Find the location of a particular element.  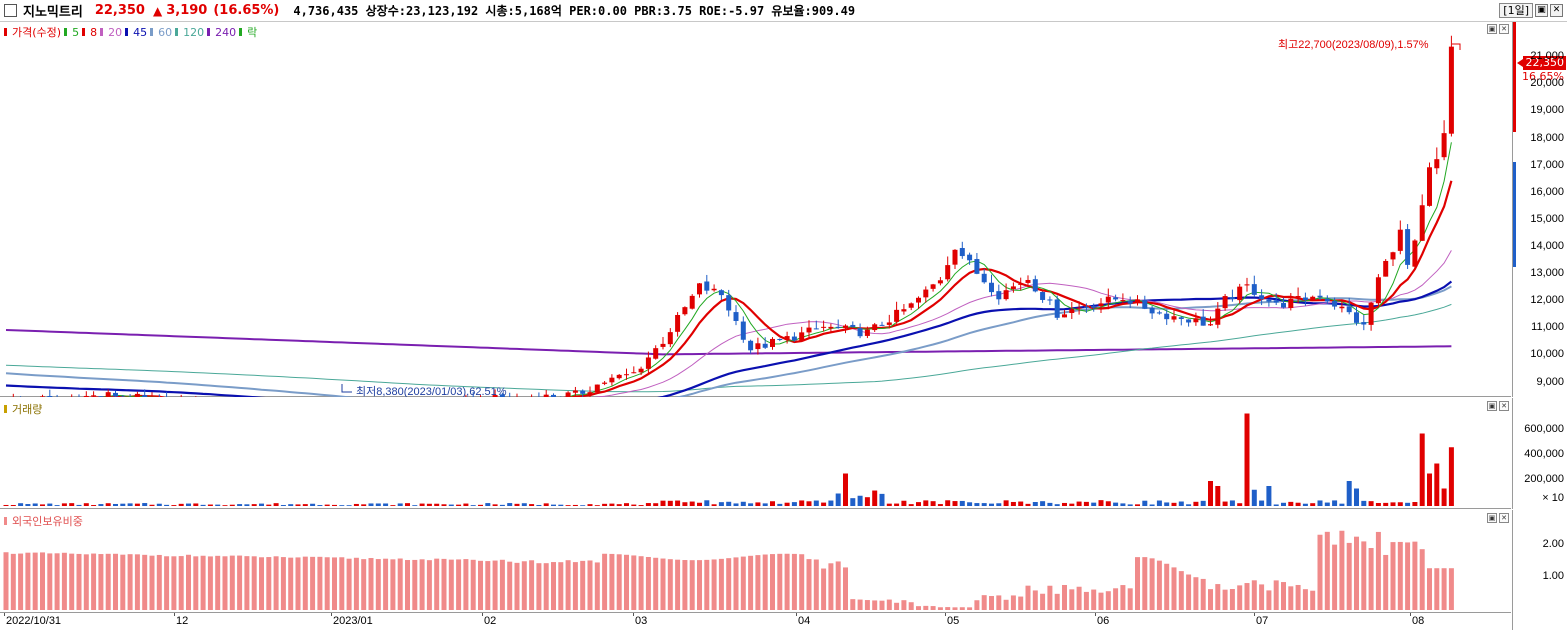

price-y-tick: 17,000 is located at coordinates (1547, 164).